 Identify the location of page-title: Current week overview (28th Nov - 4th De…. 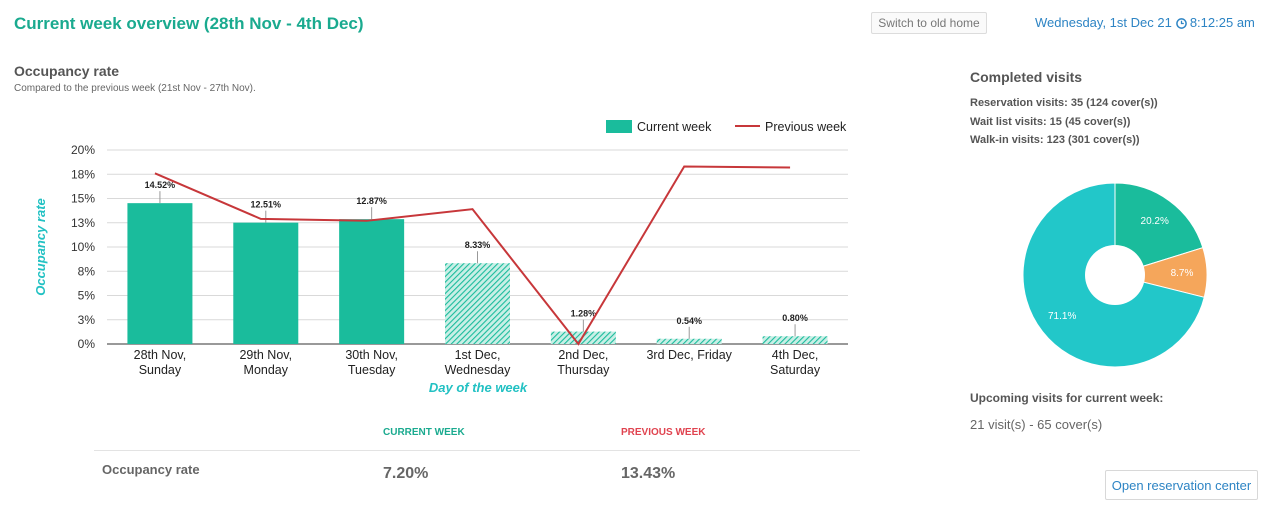
(189, 23).